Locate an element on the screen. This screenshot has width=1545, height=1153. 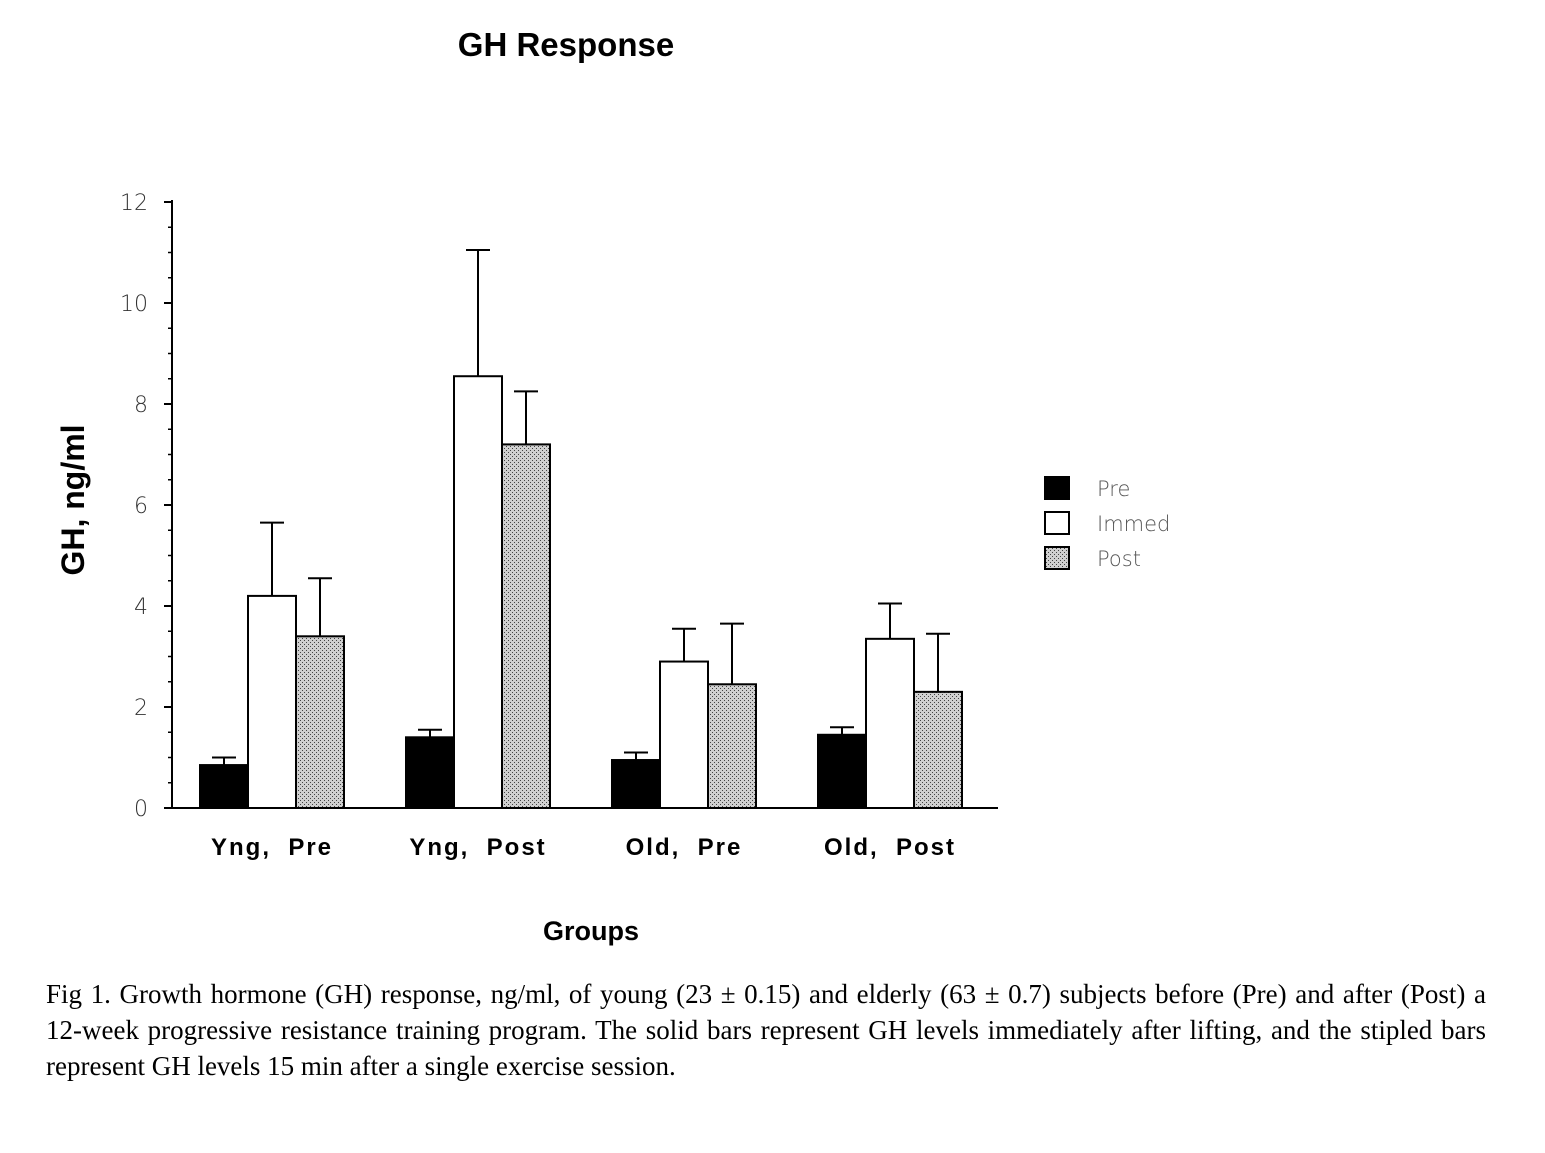
legend-label: Immed is located at coordinates (1133, 524).